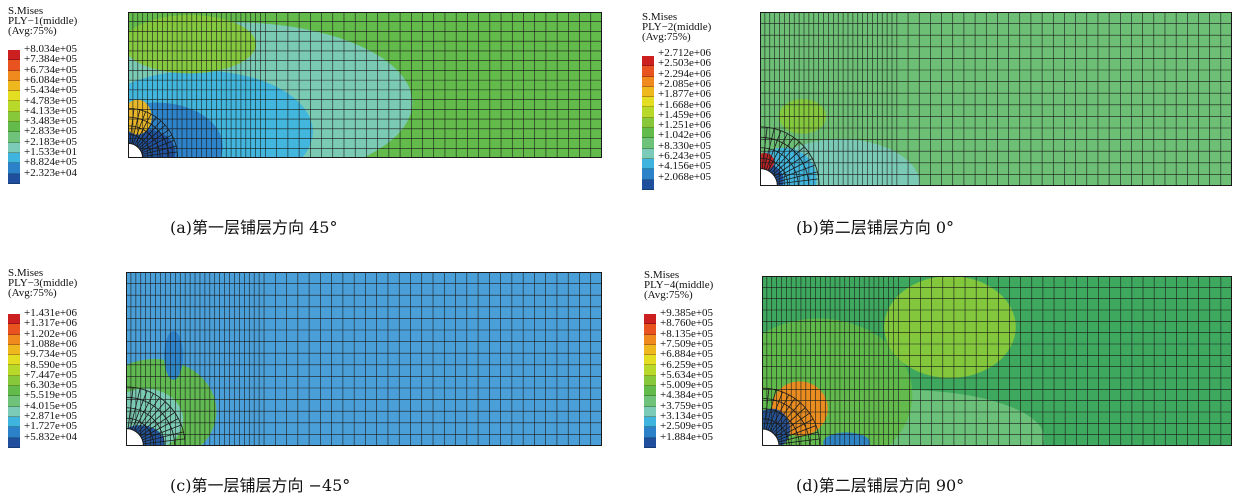 Image resolution: width=1237 pixels, height=499 pixels. Describe the element at coordinates (685, 156) in the screenshot. I see `legend-value: +6.243e+05` at that location.